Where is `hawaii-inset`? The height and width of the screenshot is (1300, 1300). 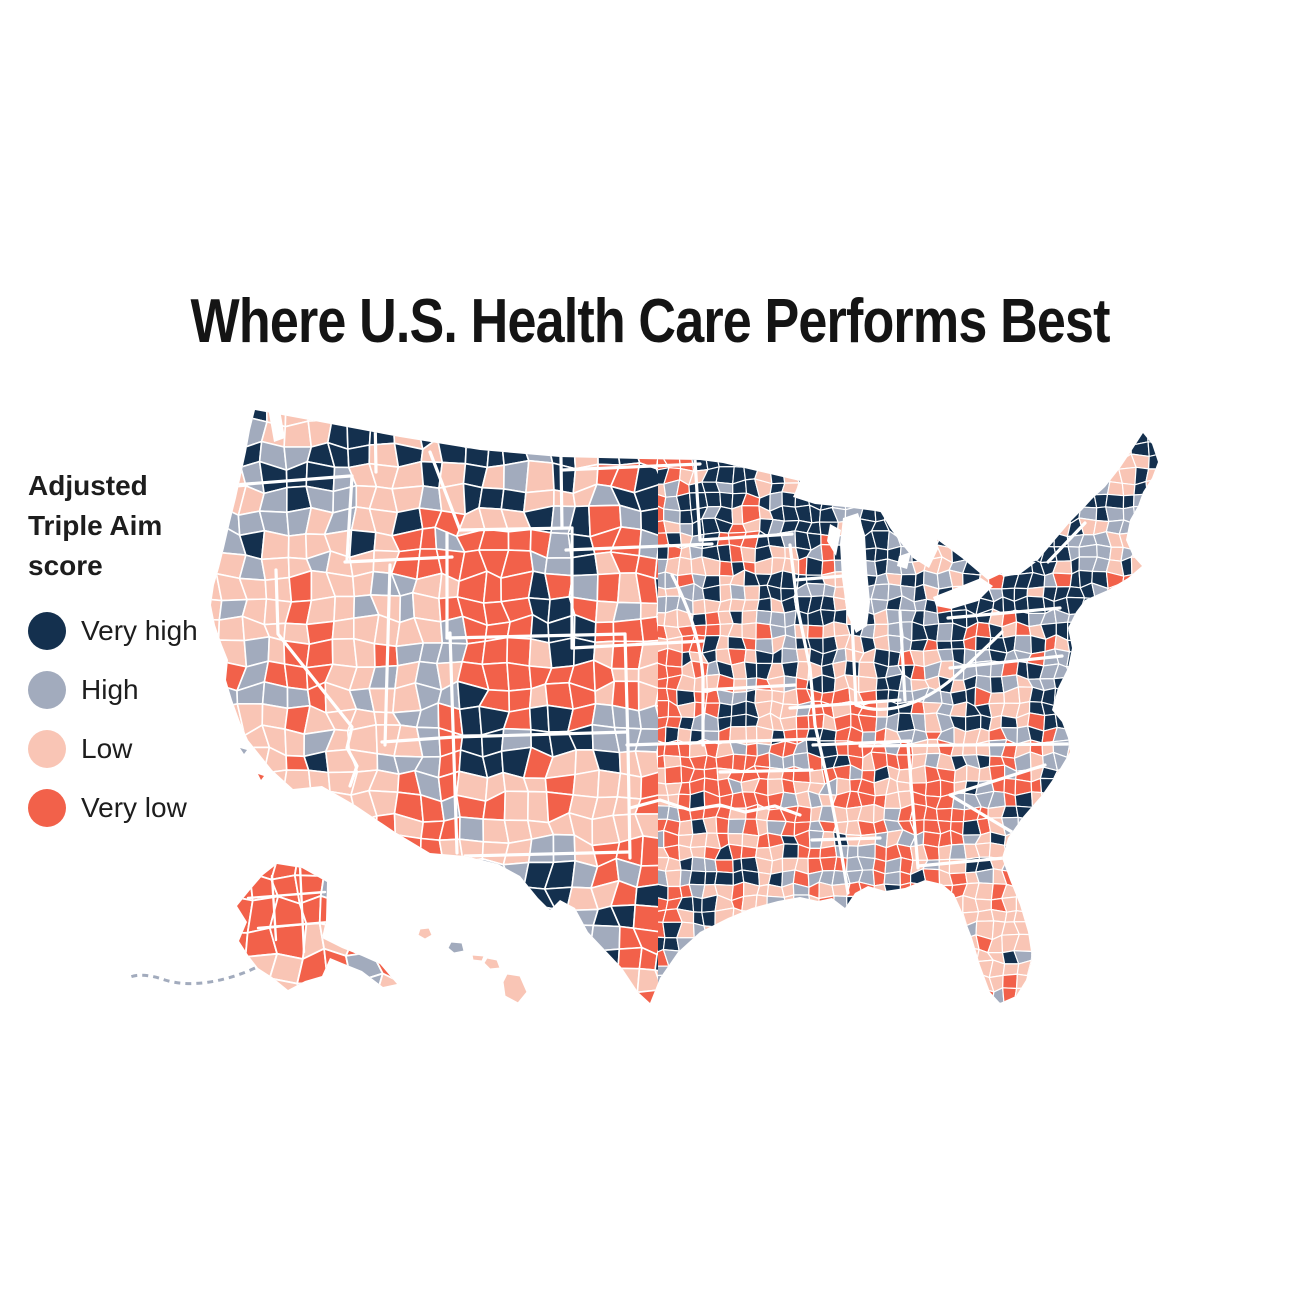
hawaii-inset is located at coordinates (472, 965).